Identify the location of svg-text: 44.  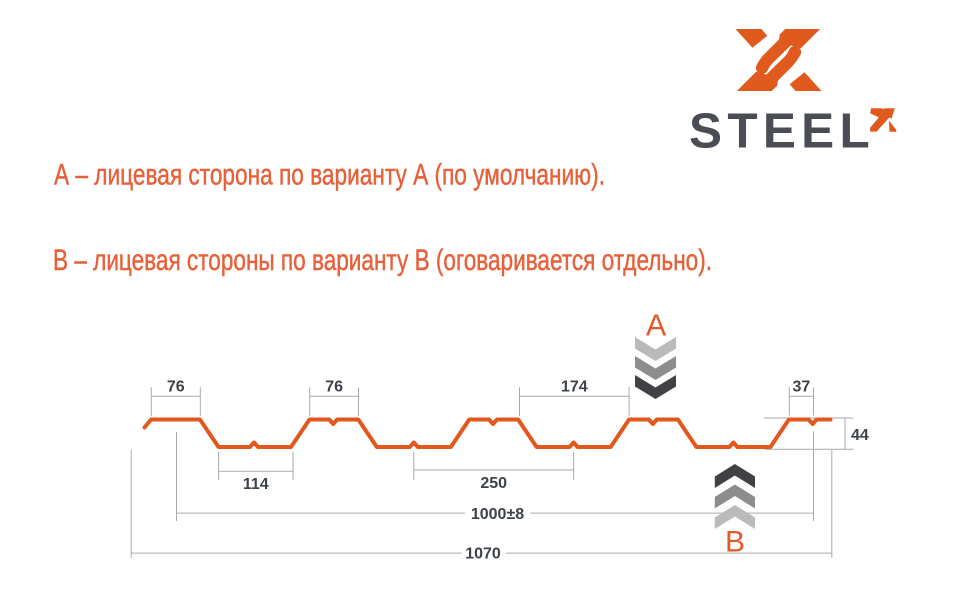
(860, 435).